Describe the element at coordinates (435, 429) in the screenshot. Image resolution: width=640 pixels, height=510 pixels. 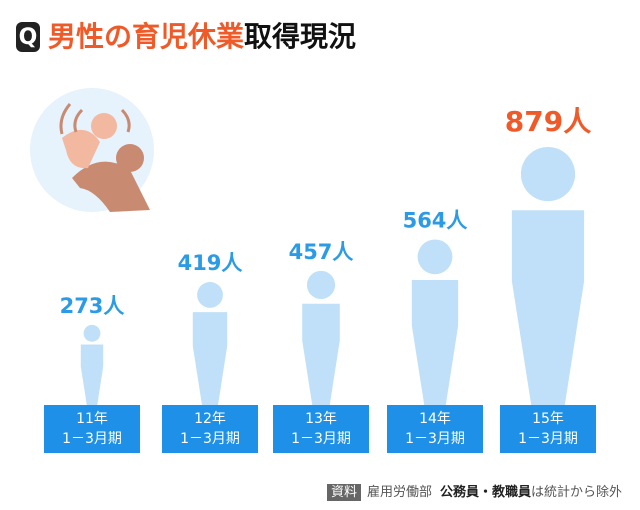
I see `category-label: 14年 1－3月期` at that location.